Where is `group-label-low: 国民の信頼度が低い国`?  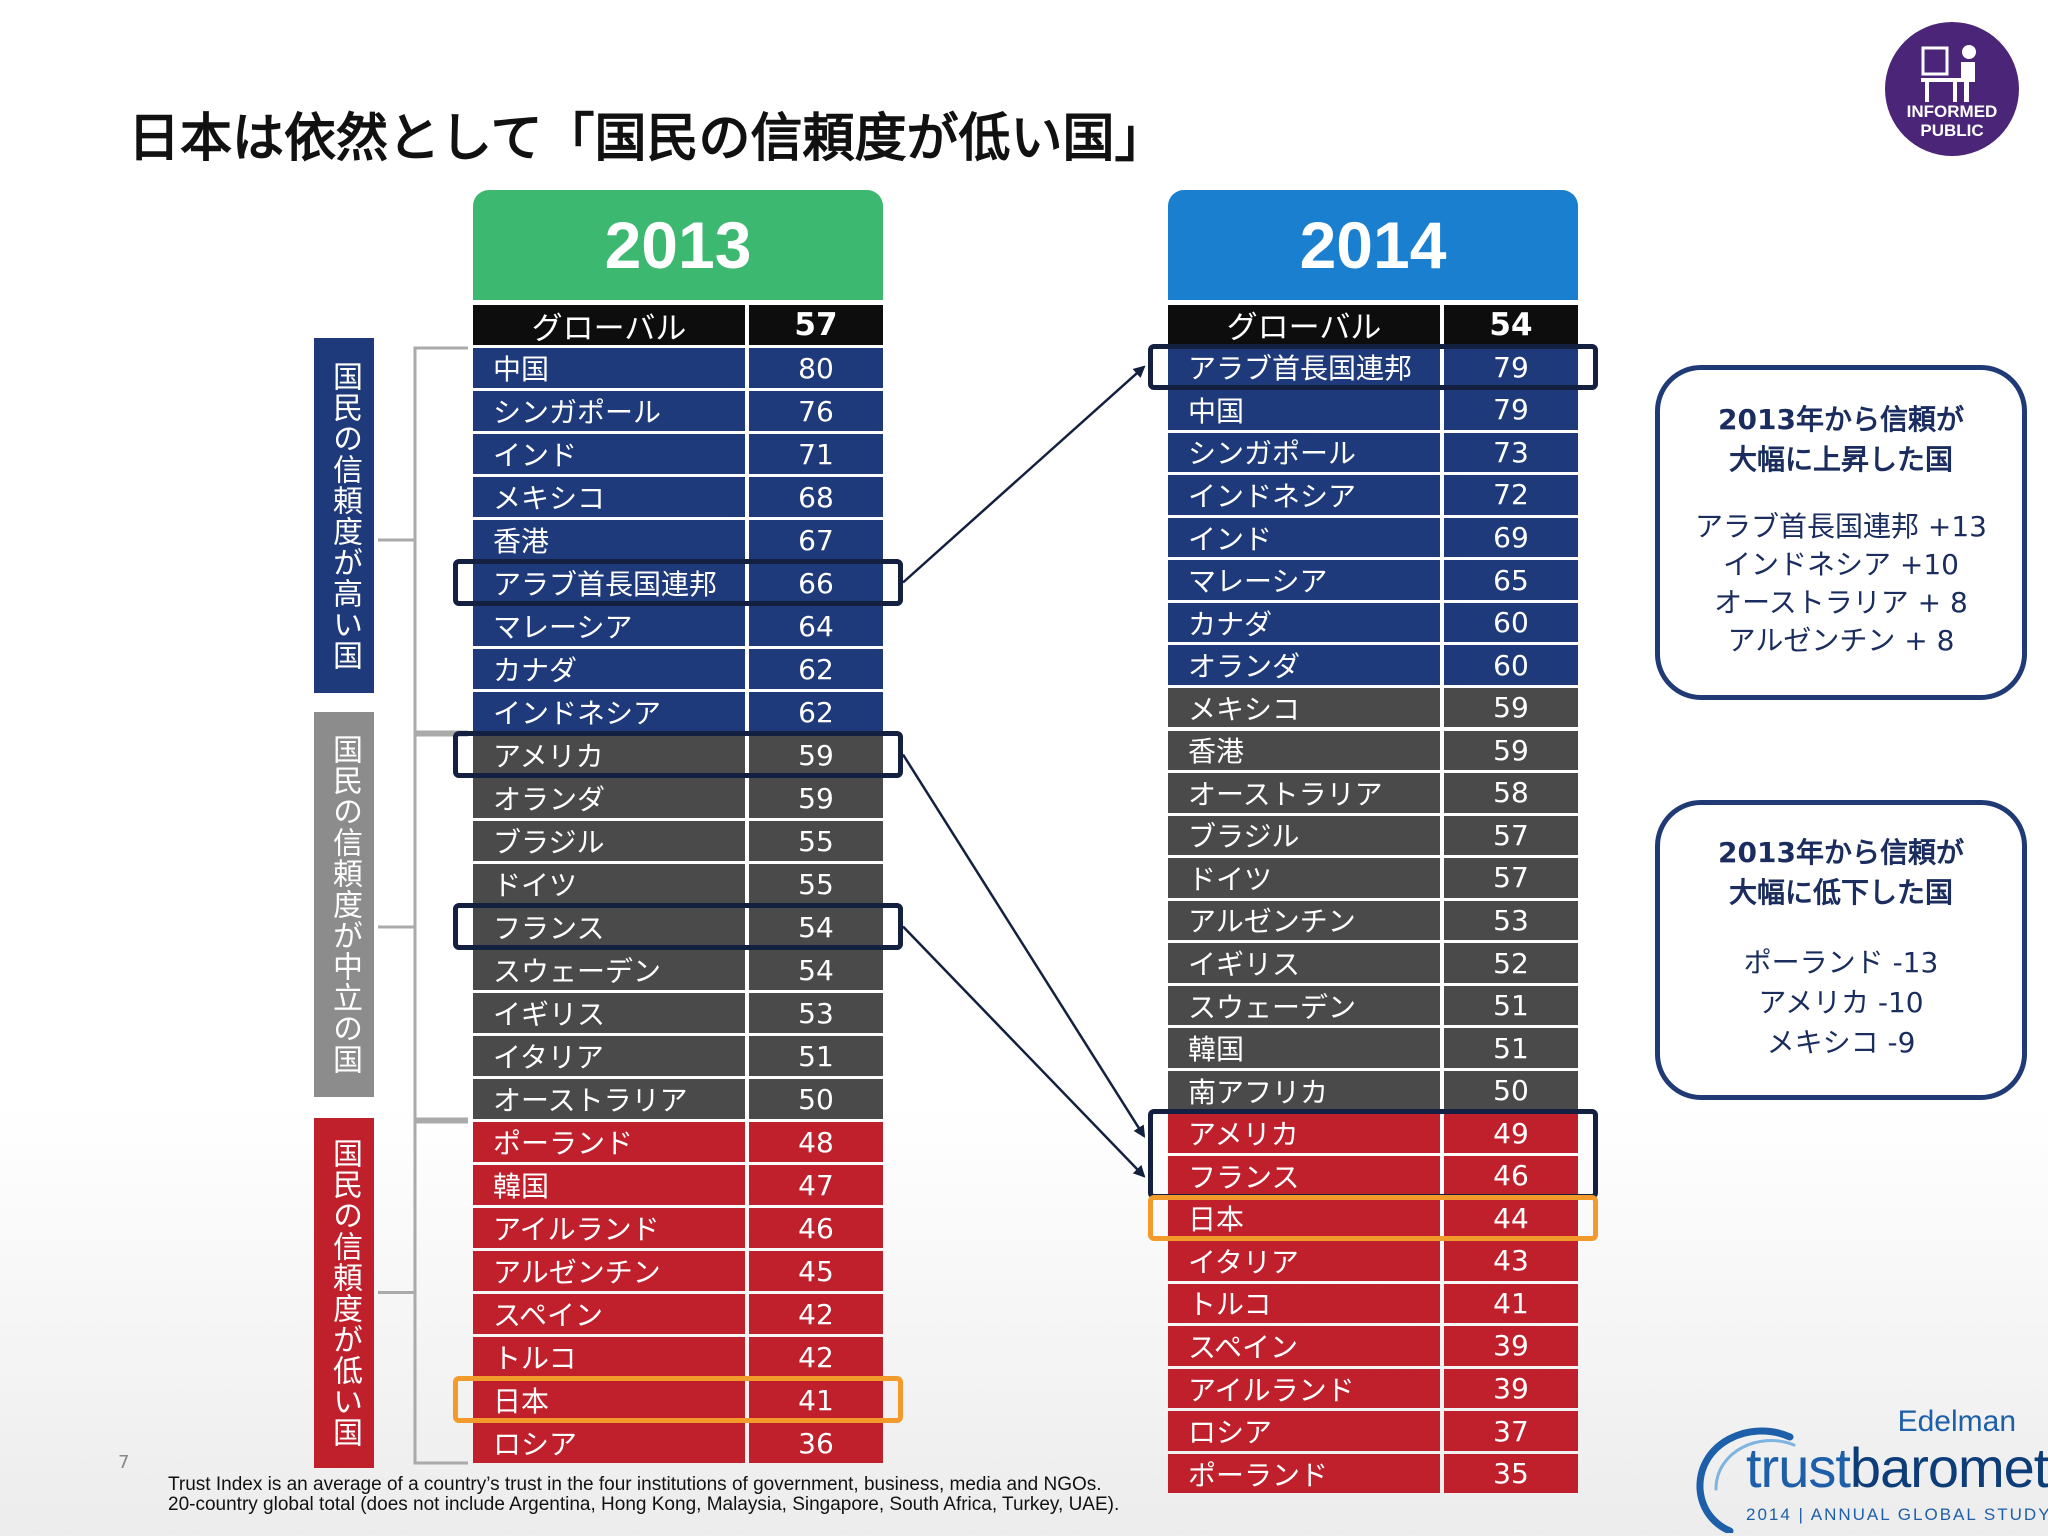 group-label-low: 国民の信頼度が低い国 is located at coordinates (344, 1293).